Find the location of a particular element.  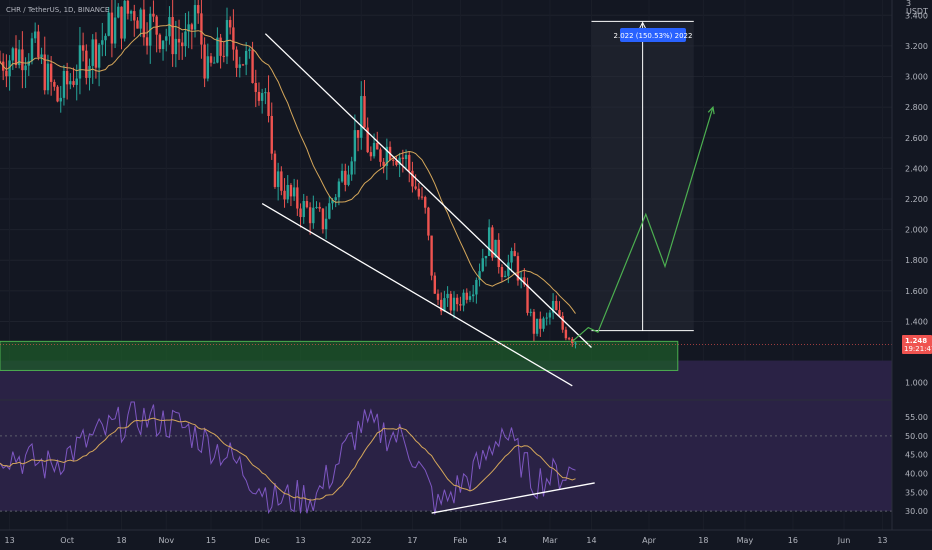

support-zone is located at coordinates (339, 355).